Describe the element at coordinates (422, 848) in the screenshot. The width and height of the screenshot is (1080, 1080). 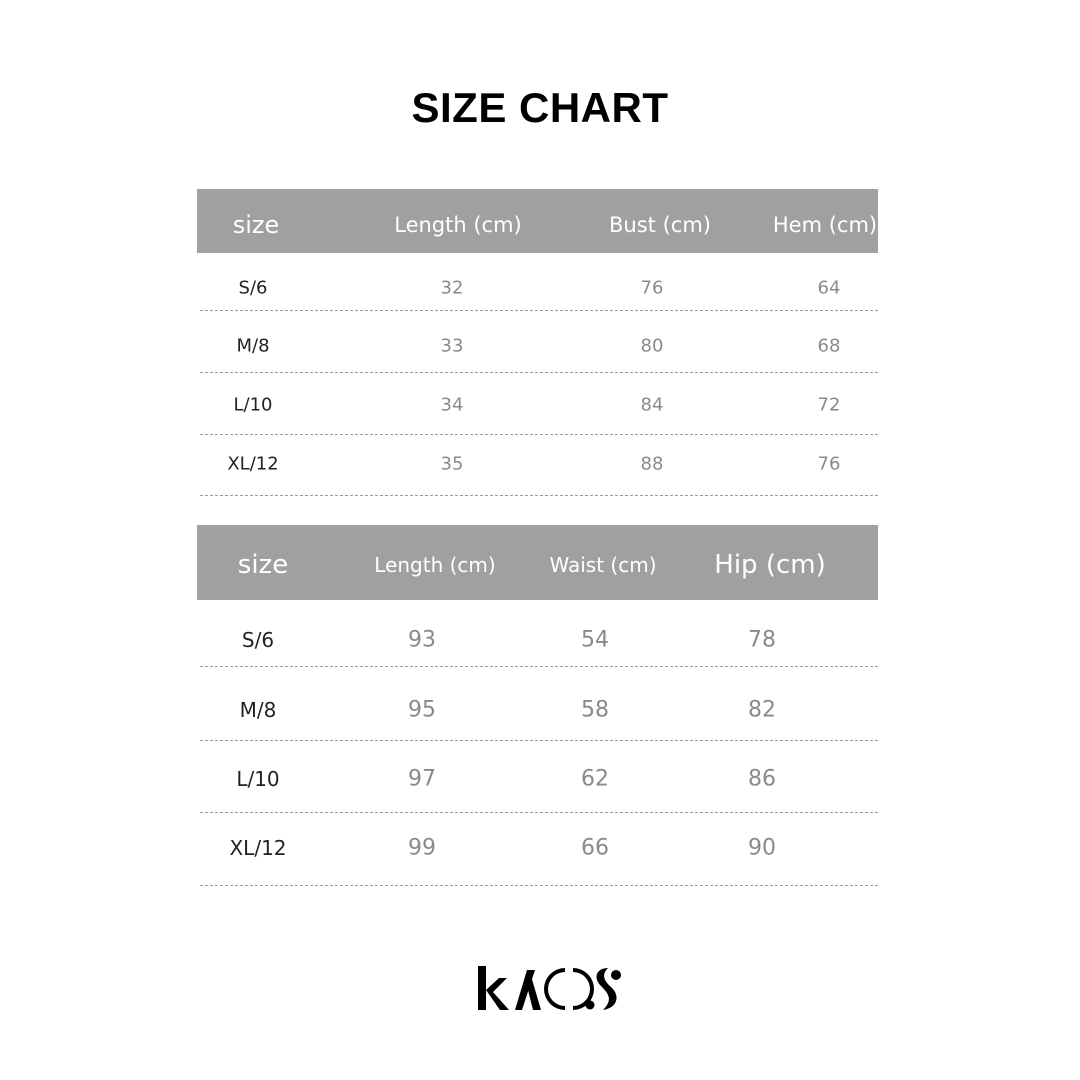
I see `table-cell: 99` at that location.